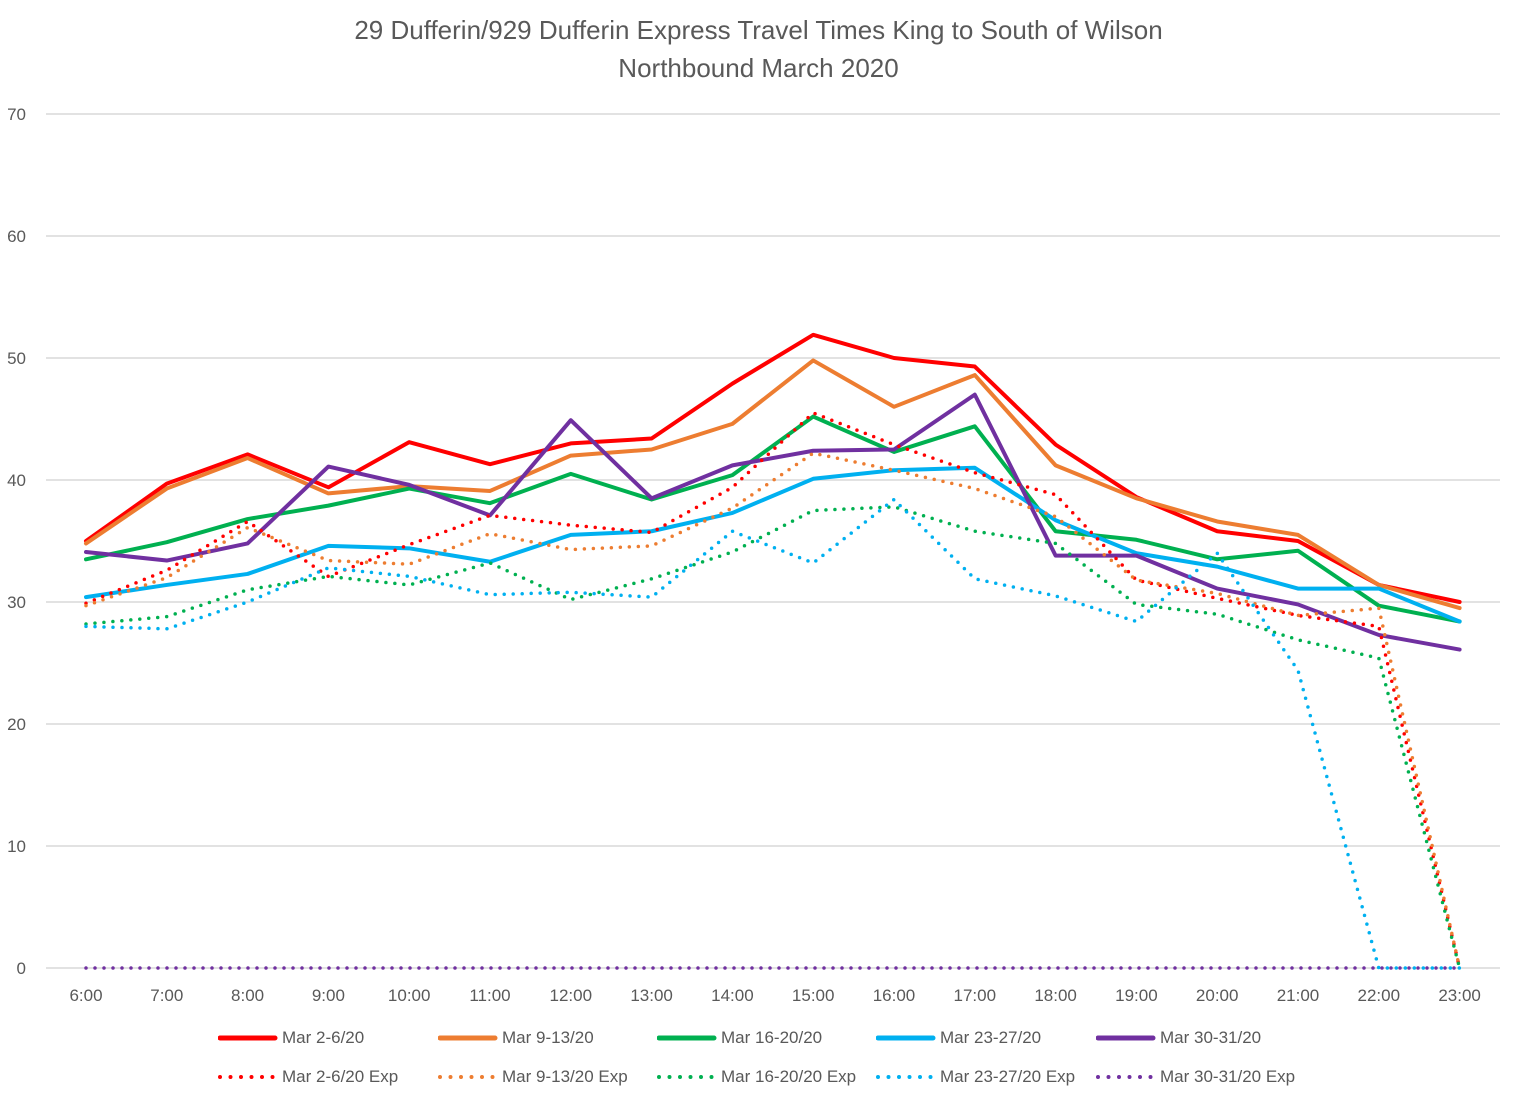 The height and width of the screenshot is (1097, 1517). What do you see at coordinates (247, 995) in the screenshot?
I see `x-tick-label: 8:00` at bounding box center [247, 995].